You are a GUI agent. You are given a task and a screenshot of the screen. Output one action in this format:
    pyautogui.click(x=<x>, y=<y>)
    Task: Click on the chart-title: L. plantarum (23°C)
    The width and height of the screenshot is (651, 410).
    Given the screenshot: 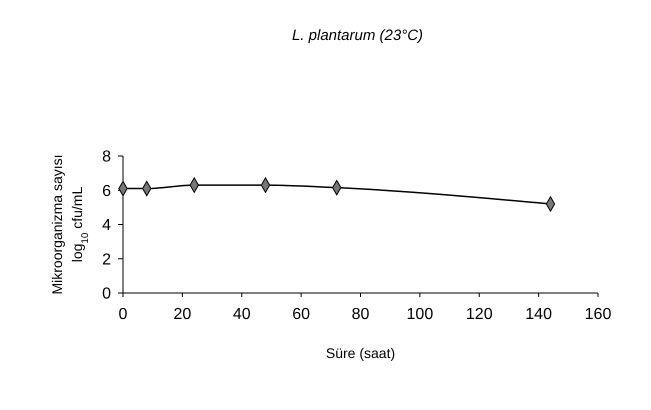 What is the action you would take?
    pyautogui.click(x=358, y=35)
    